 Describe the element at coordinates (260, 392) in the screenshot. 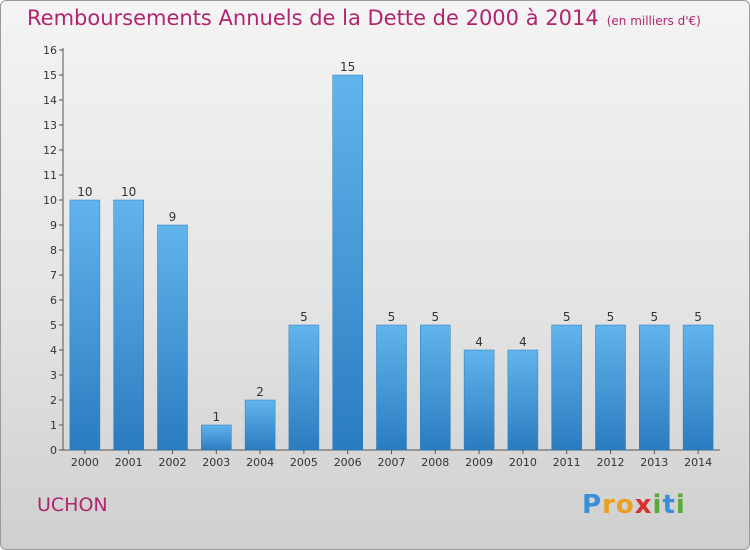

I see `data-label: 2` at that location.